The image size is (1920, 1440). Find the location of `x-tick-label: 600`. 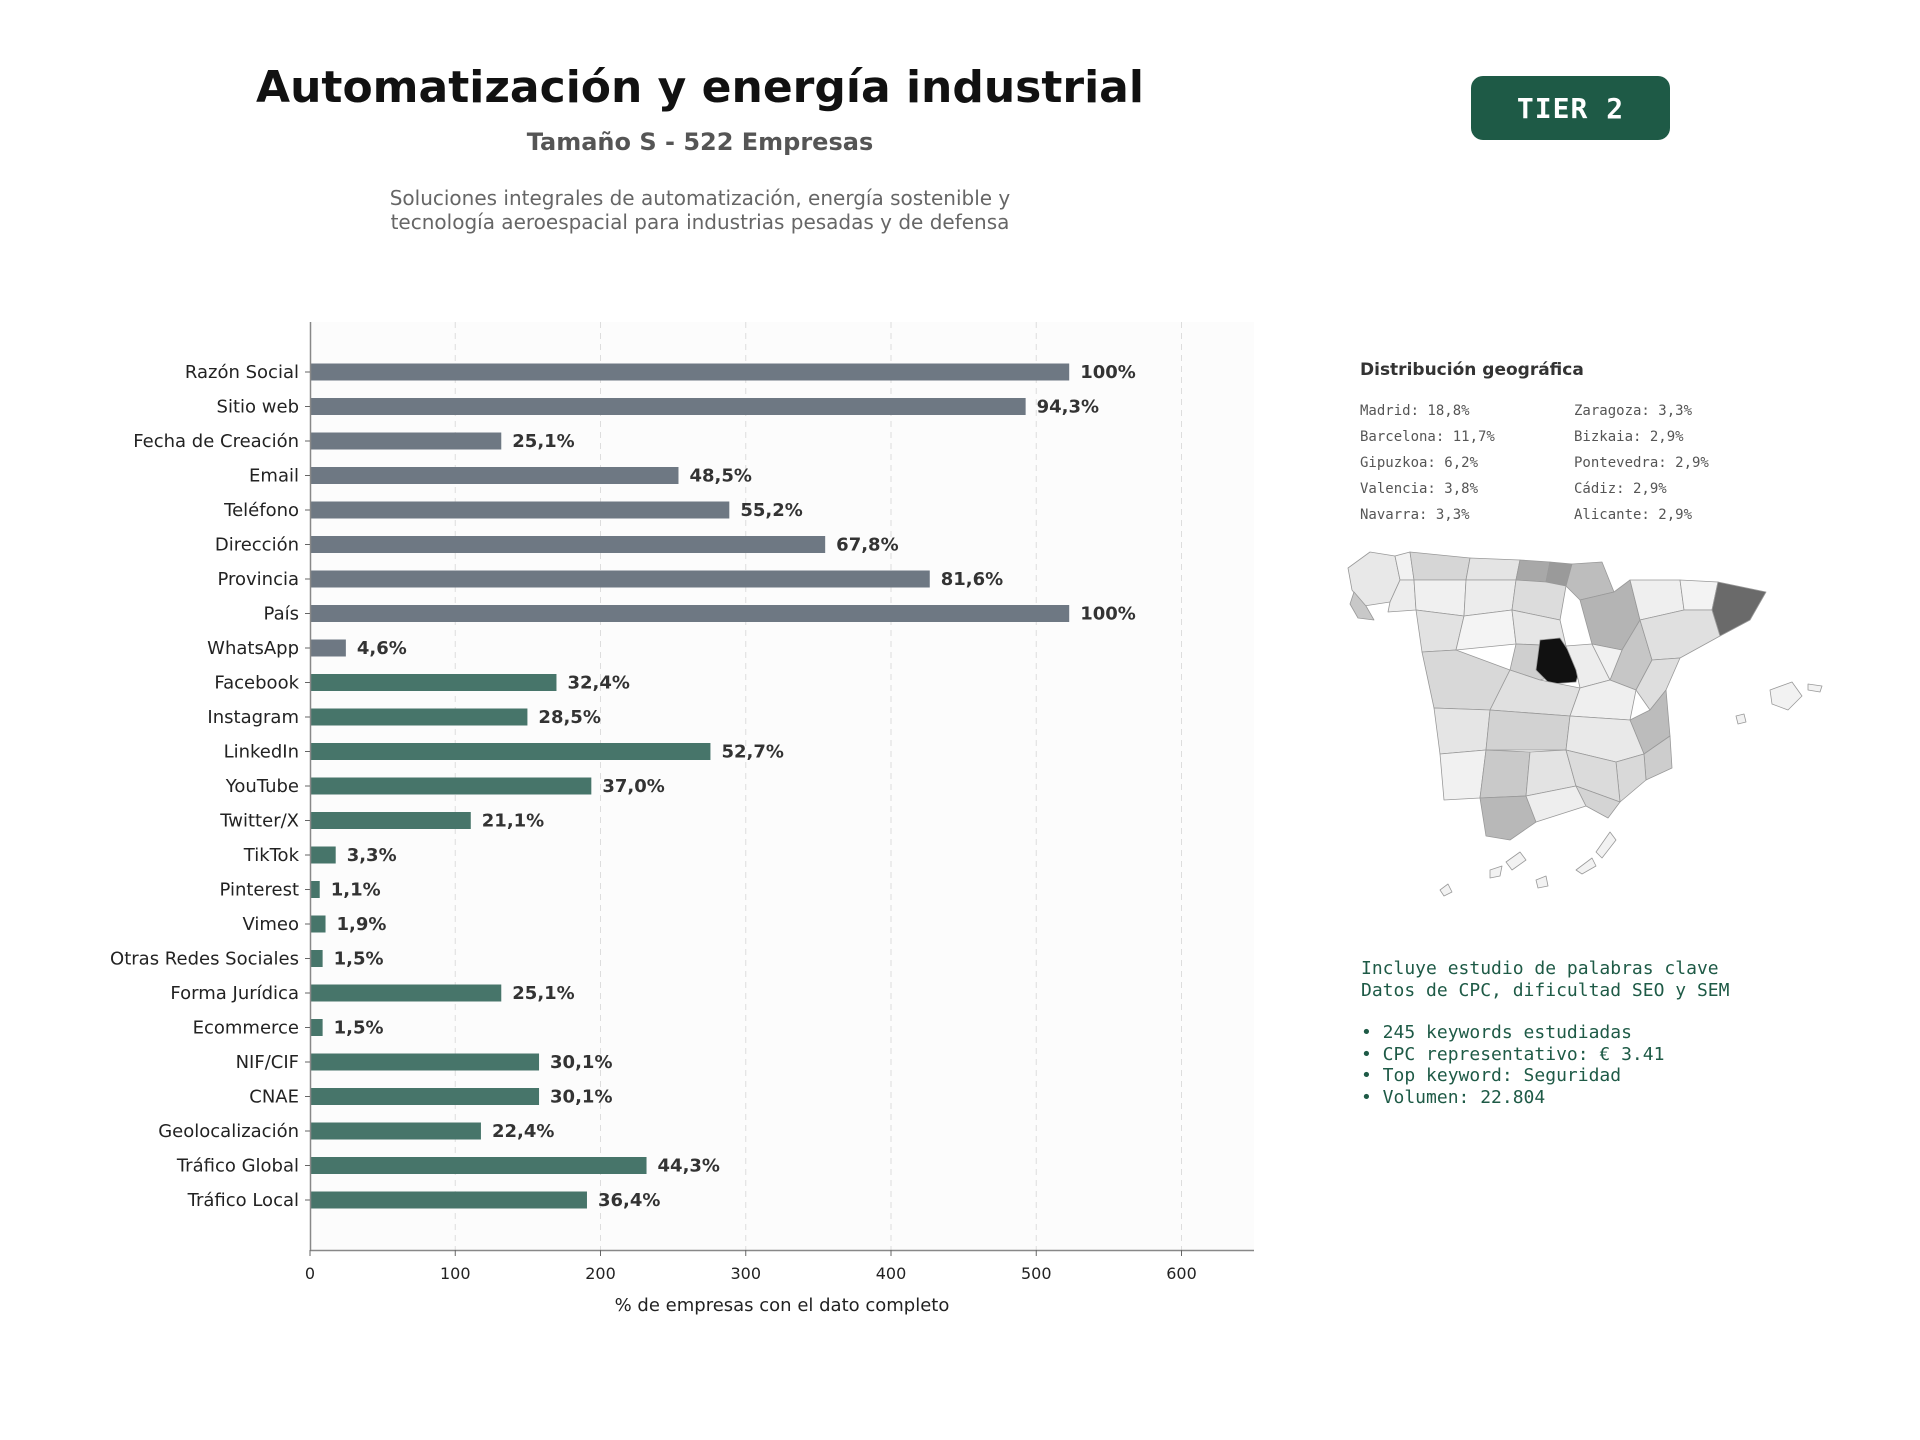

x-tick-label: 600 is located at coordinates (1181, 1273).